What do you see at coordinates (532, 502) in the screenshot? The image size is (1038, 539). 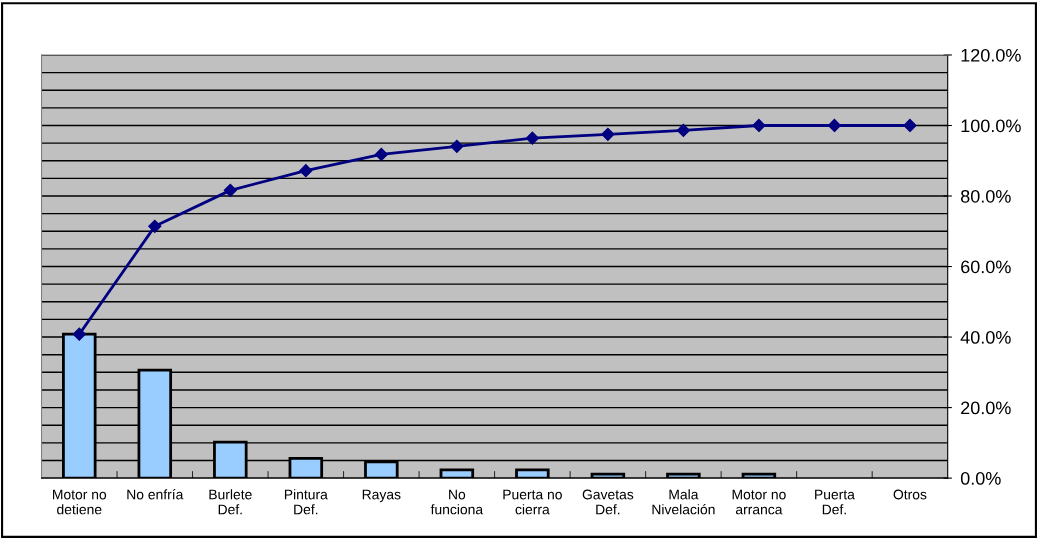 I see `x-tick-label: Puerta no cierra` at bounding box center [532, 502].